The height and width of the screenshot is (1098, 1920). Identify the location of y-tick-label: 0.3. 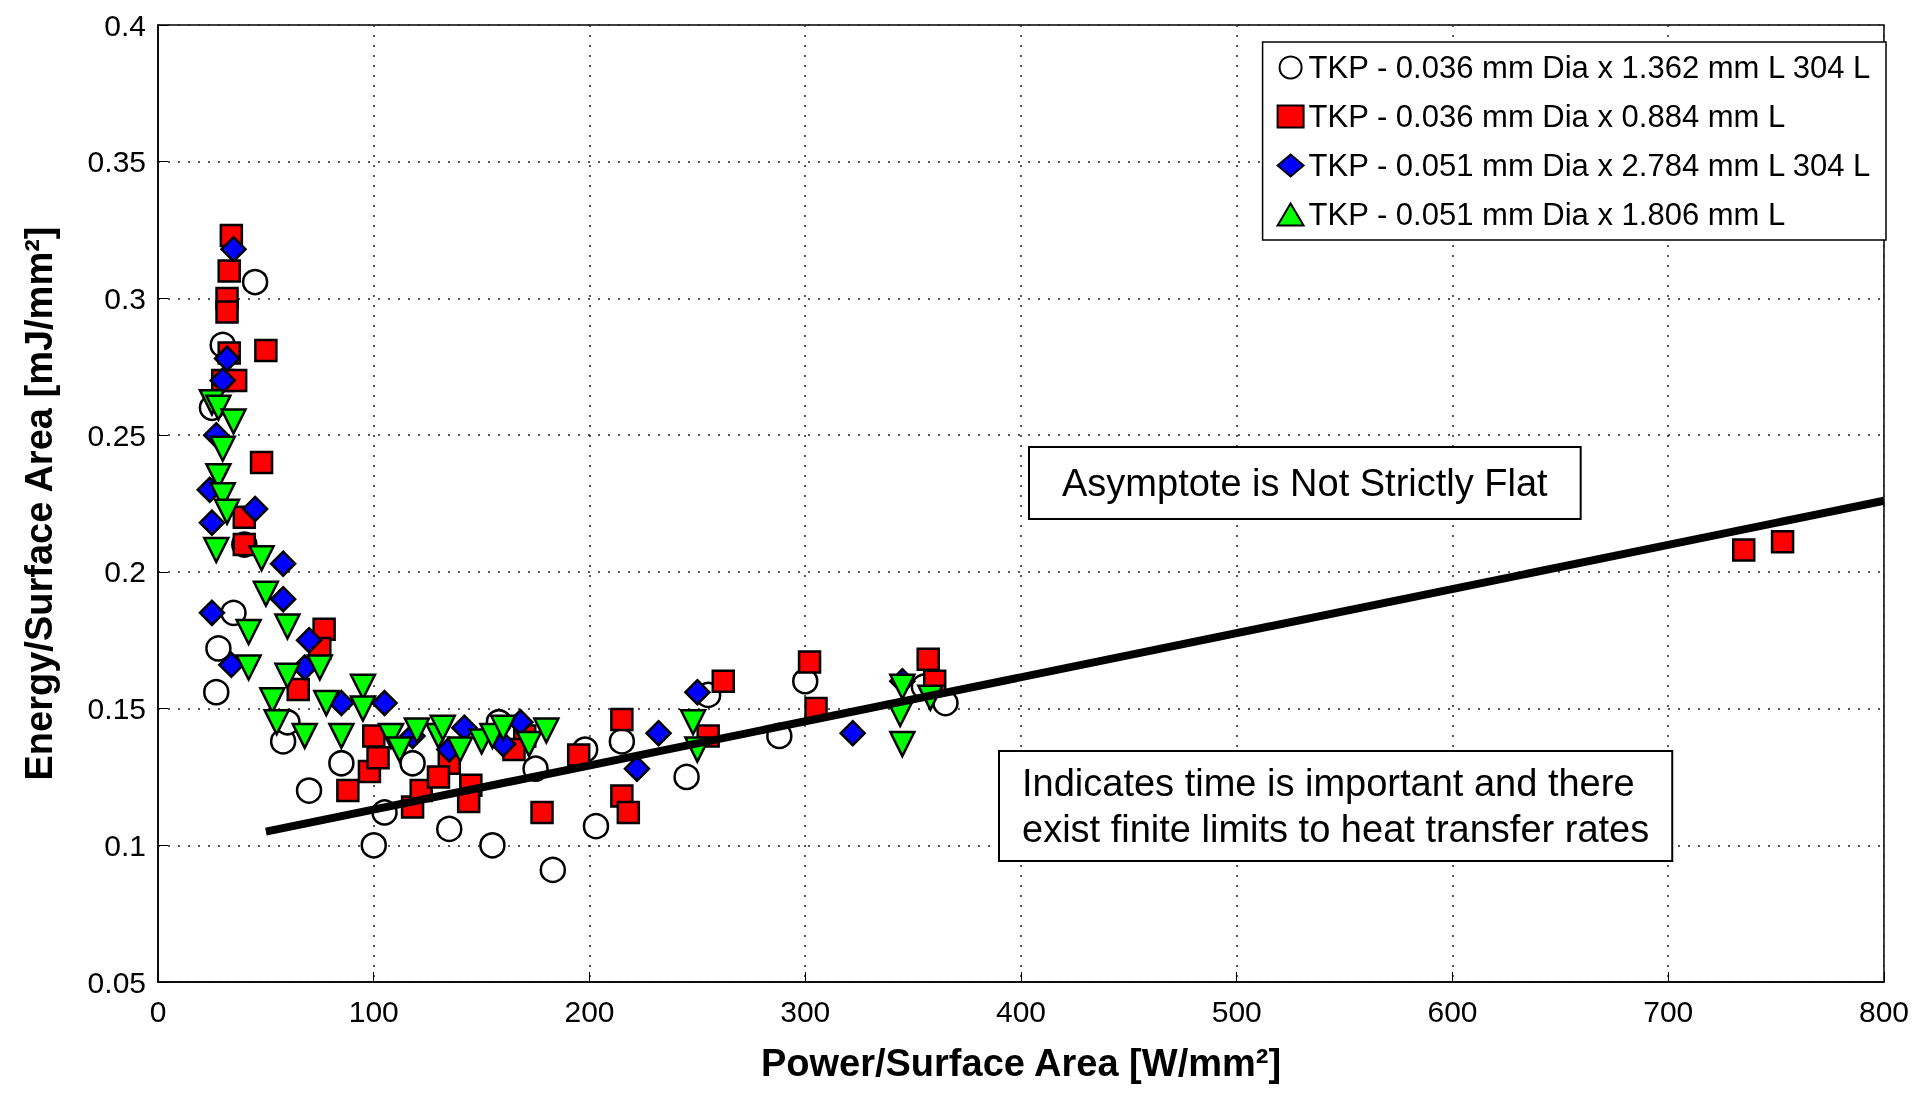
(125, 298).